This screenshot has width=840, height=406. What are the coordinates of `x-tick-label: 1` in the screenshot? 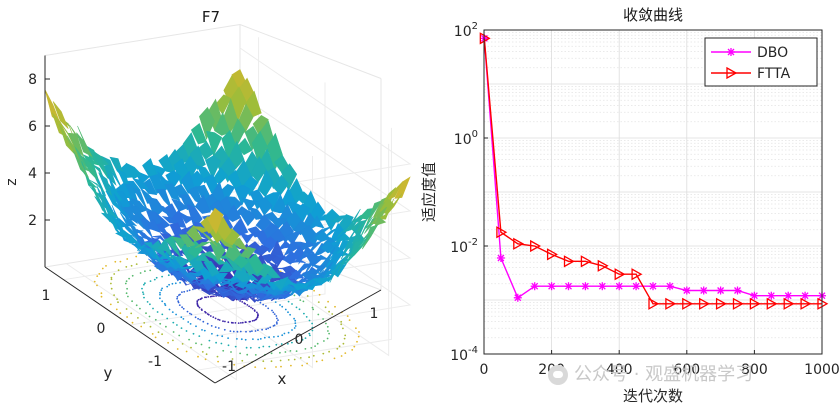 It's located at (374, 314).